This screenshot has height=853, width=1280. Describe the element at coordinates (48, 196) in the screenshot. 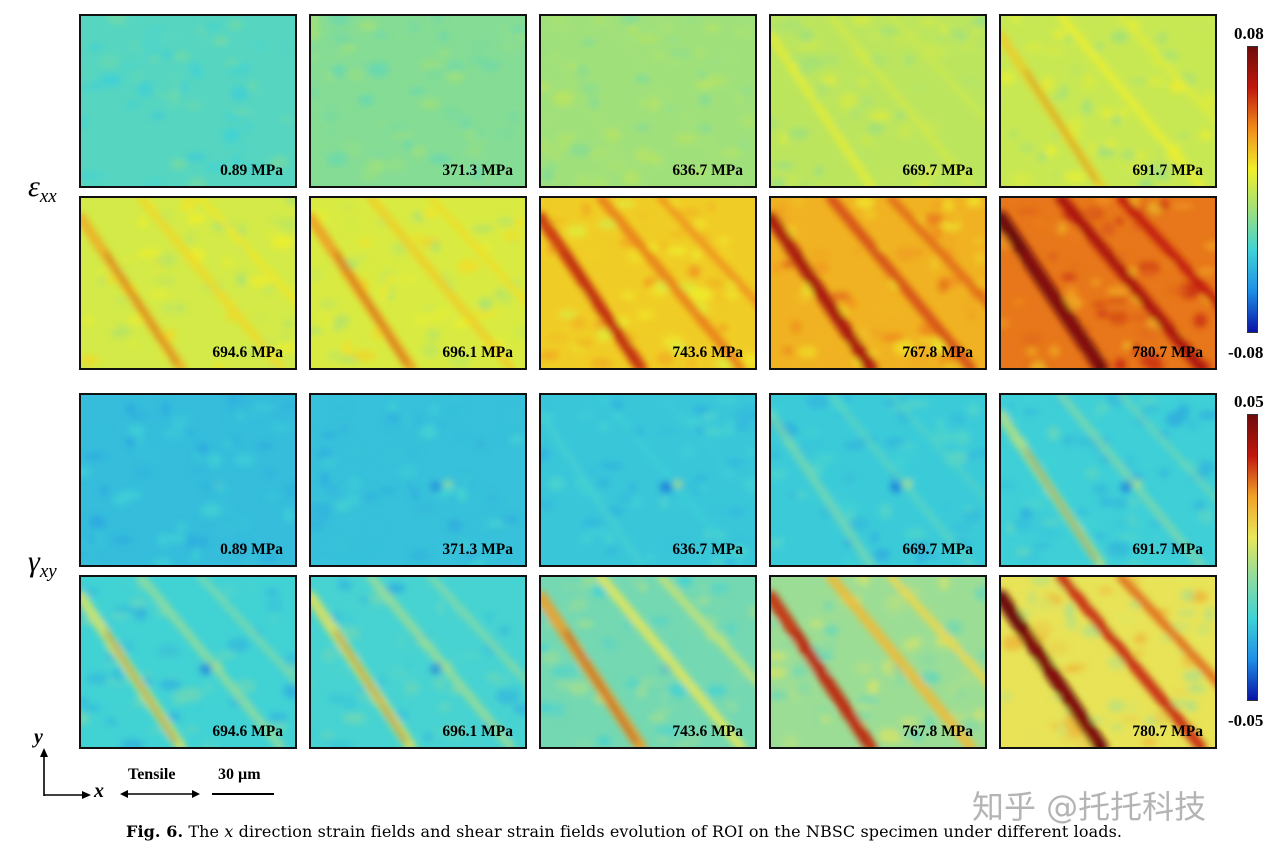

I see `exx-subscript: xx` at that location.